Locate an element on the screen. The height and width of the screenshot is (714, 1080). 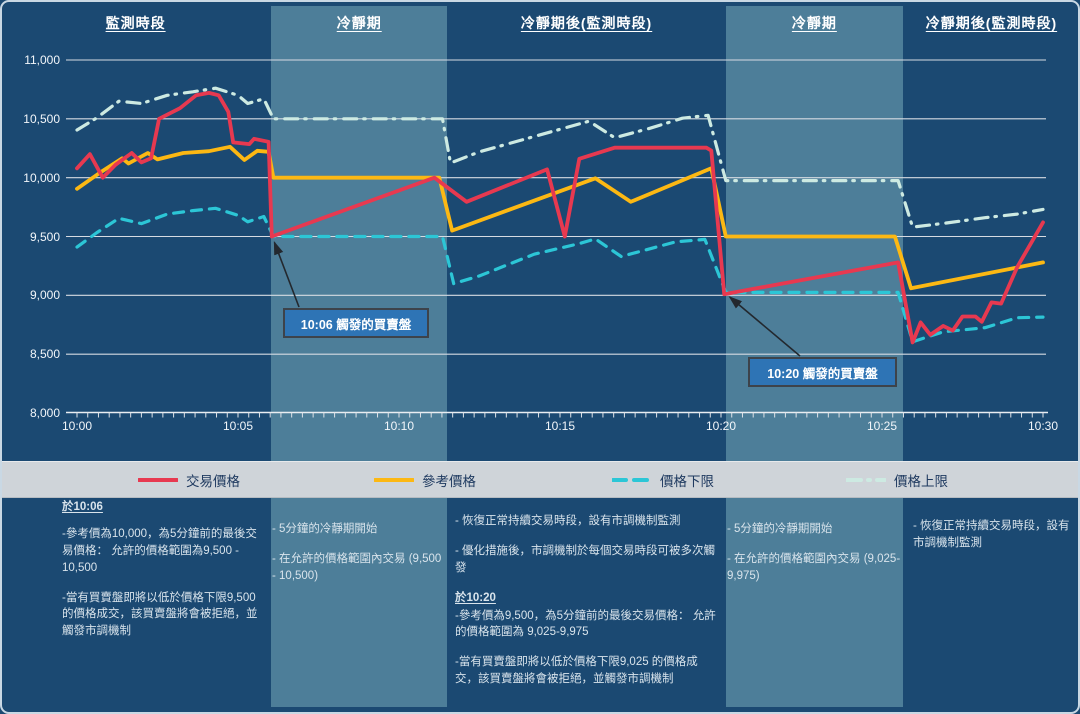
y-axis-tick-label: 9,000 is located at coordinates (44, 295).